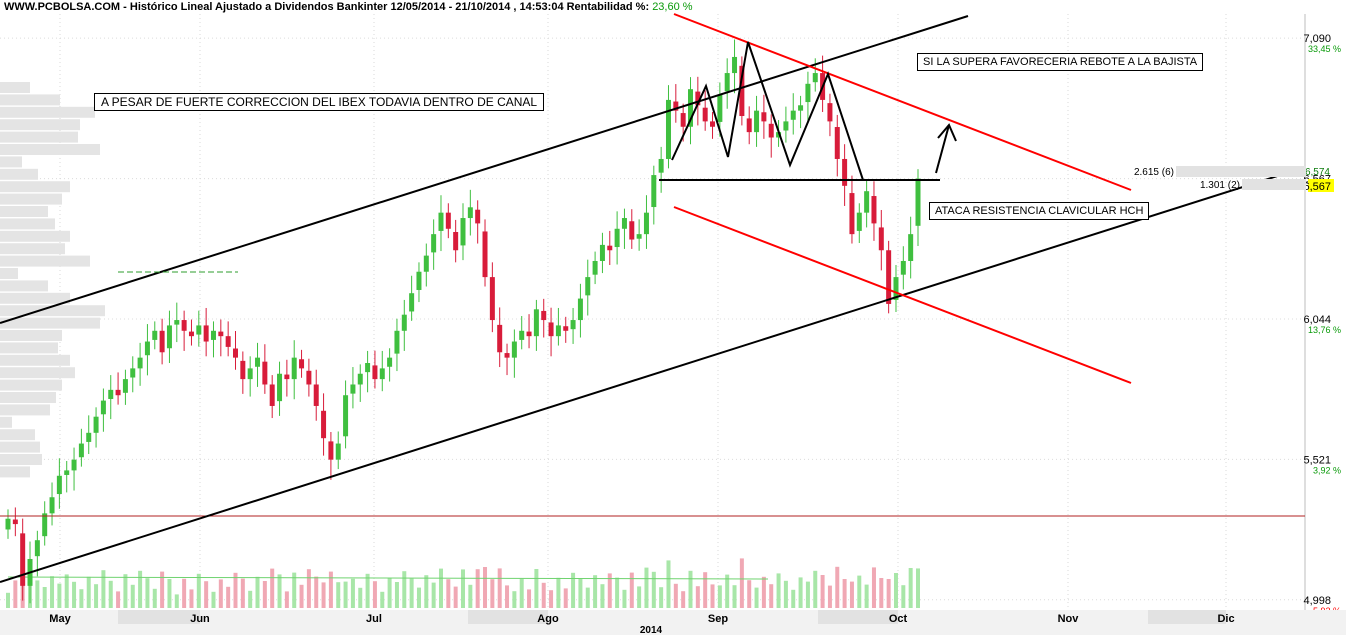  Describe the element at coordinates (62, 7) in the screenshot. I see `site-name: WWW.PCBOLSA.COM` at that location.